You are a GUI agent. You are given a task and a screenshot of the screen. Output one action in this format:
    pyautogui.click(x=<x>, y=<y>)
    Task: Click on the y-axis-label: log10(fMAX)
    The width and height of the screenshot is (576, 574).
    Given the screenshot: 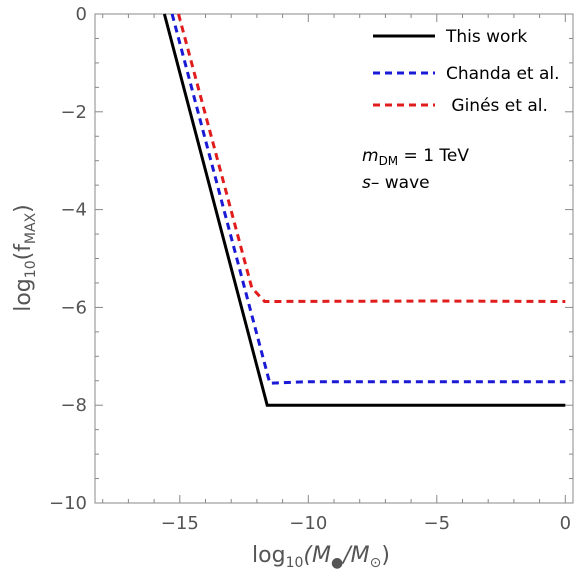 What is the action you would take?
    pyautogui.click(x=25, y=258)
    